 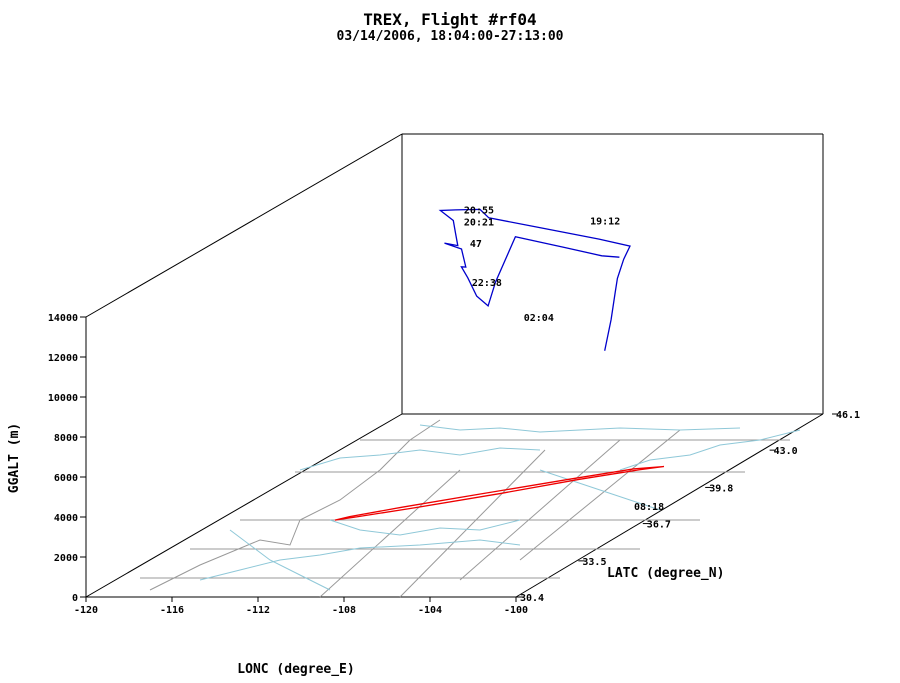 I want to click on annotation-label: 08:18, so click(x=649, y=507).